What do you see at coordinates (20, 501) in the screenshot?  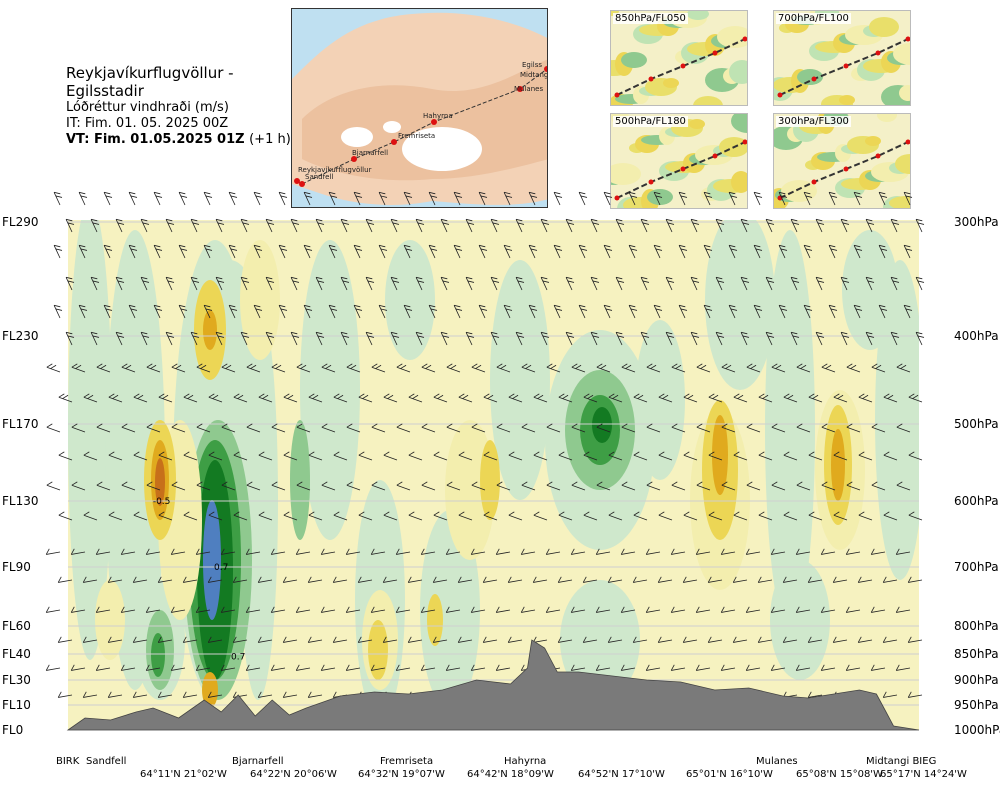 I see `flight-level-label: FL130` at bounding box center [20, 501].